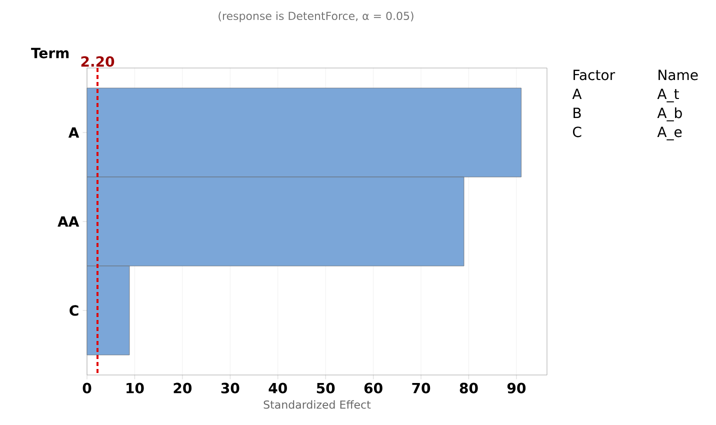  What do you see at coordinates (87, 388) in the screenshot?
I see `x-tick-label: 0` at bounding box center [87, 388].